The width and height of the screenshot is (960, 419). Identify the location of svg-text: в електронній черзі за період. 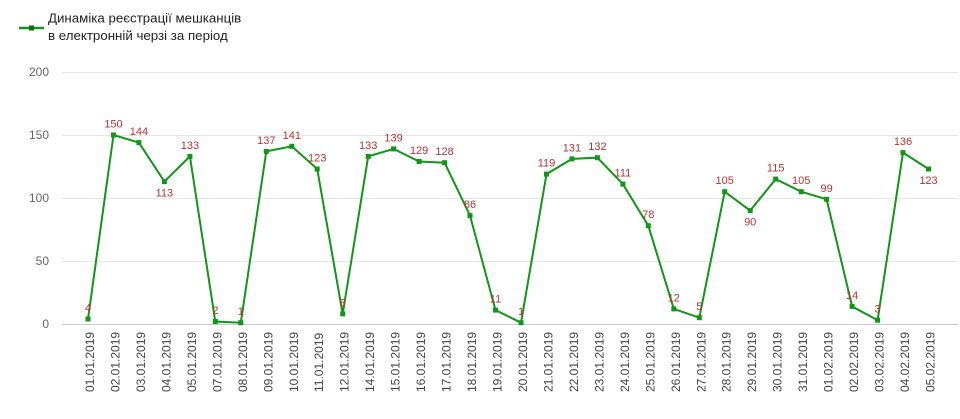
(138, 35).